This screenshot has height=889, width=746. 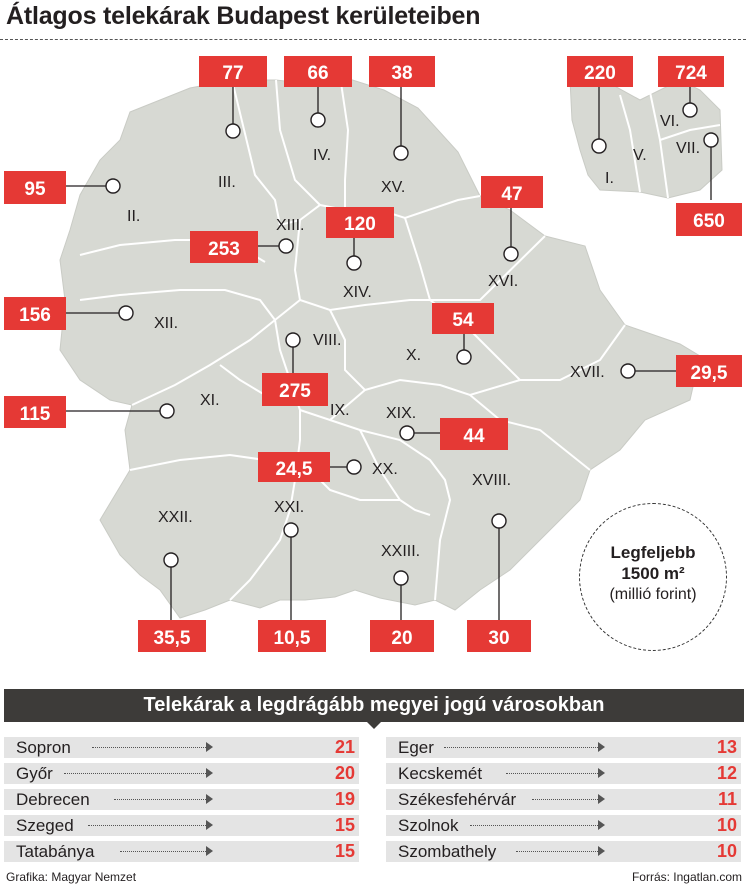 What do you see at coordinates (726, 773) in the screenshot?
I see `city-value: 12` at bounding box center [726, 773].